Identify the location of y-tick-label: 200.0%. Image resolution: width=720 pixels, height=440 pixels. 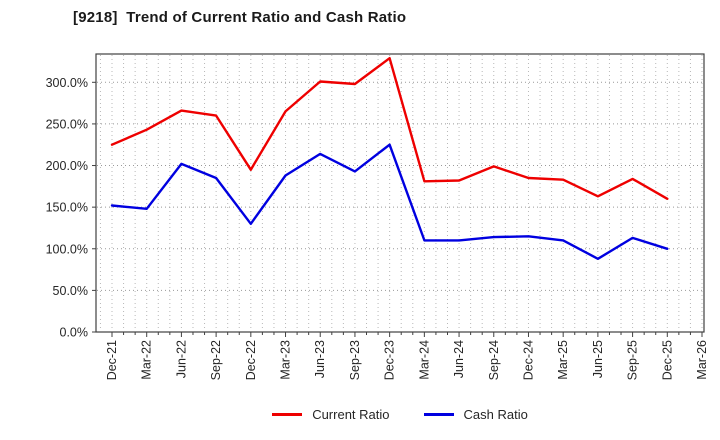
(67, 166).